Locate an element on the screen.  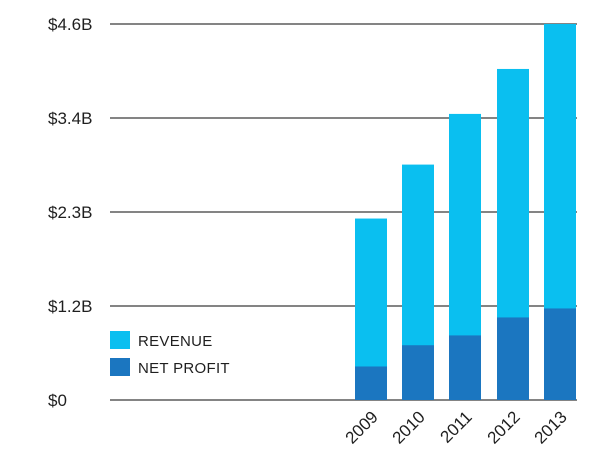
y-tick-label: $4.6B is located at coordinates (70, 24).